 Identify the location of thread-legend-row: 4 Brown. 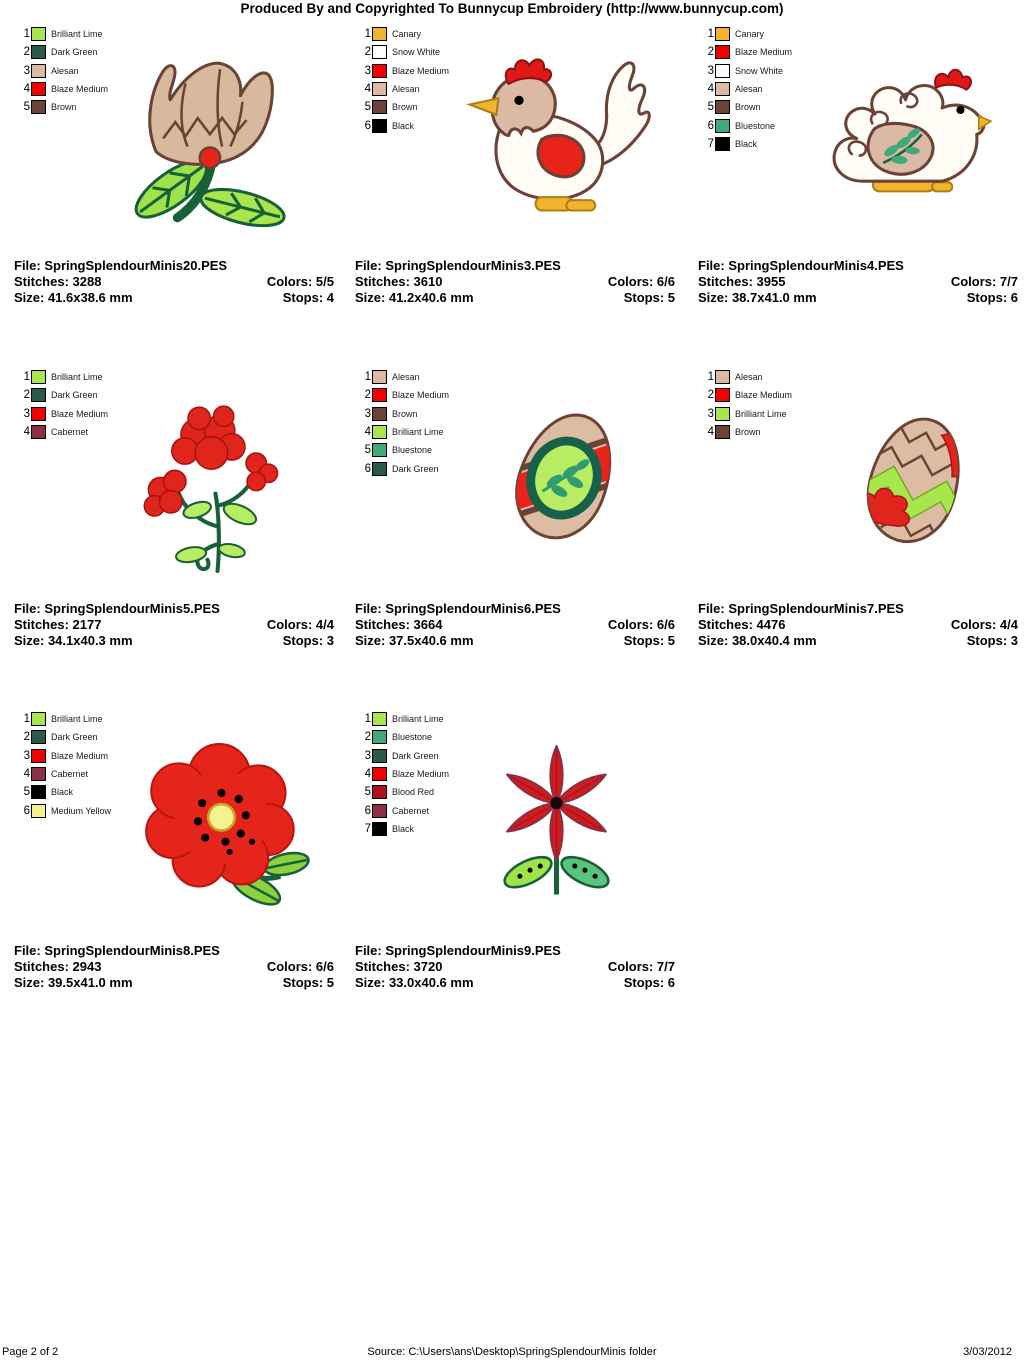
(747, 432).